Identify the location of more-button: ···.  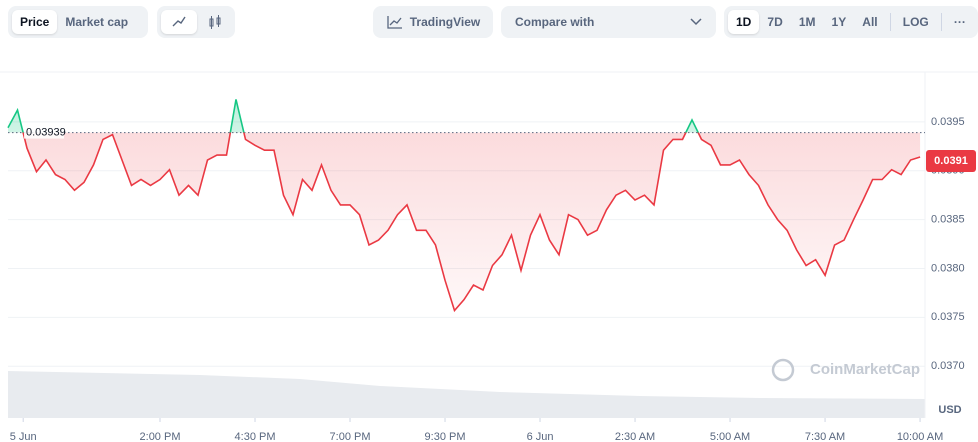
(959, 22).